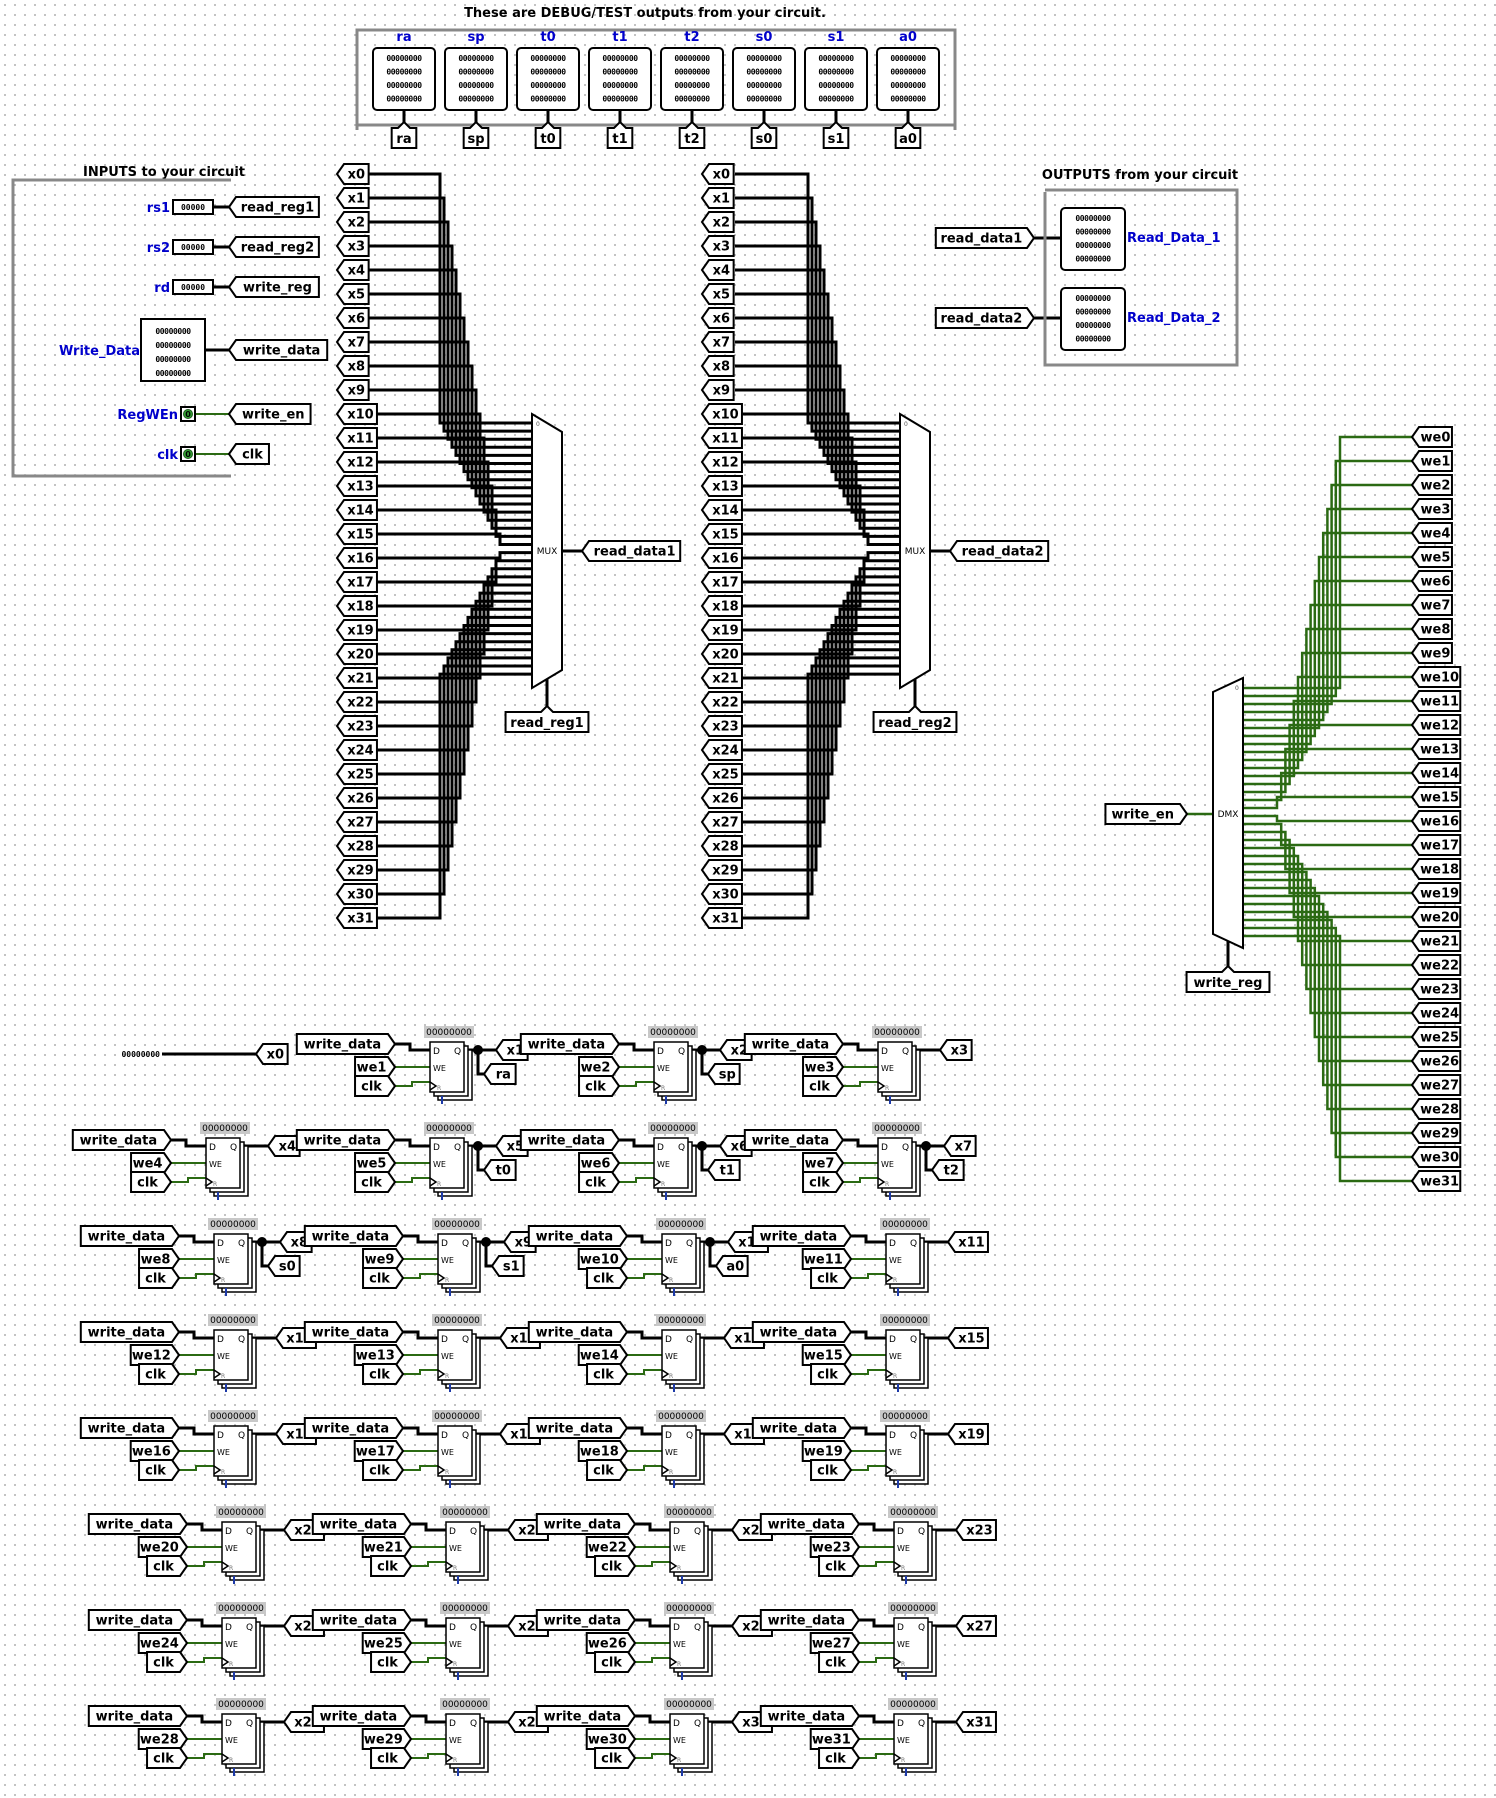 Image resolution: width=1496 pixels, height=1798 pixels. I want to click on demux-output-we20: we20, so click(1436, 917).